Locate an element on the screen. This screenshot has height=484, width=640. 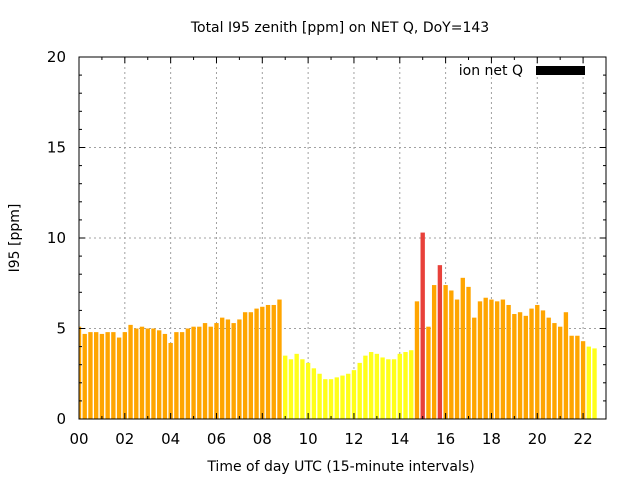
x-axis-label: Time of day UTC (15-minute intervals) is located at coordinates (340, 467).